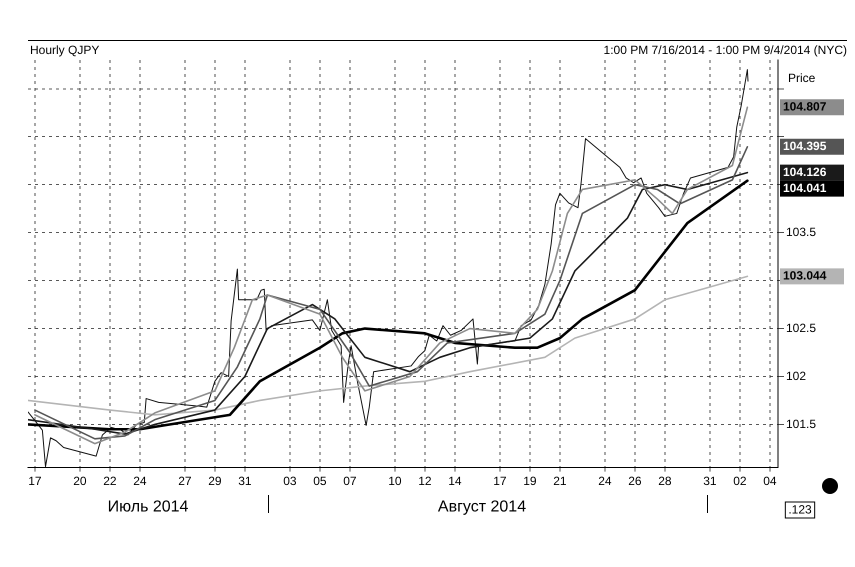 This screenshot has height=567, width=855. Describe the element at coordinates (635, 481) in the screenshot. I see `x-tick-label: 26` at that location.